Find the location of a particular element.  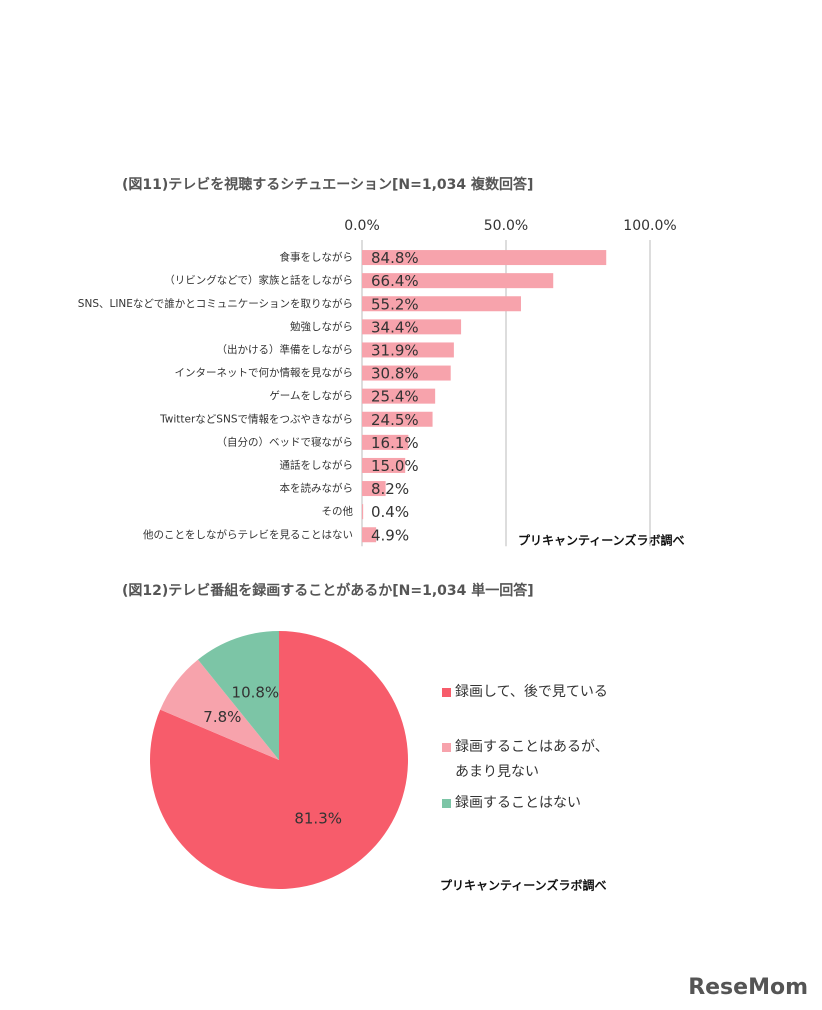

value-label: 0.4% is located at coordinates (390, 512).